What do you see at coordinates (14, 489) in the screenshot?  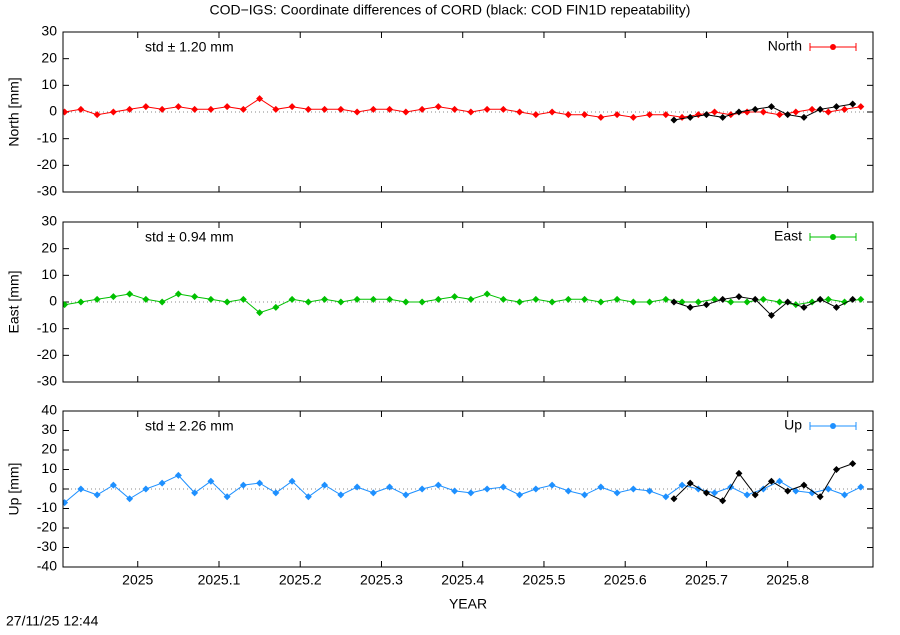 I see `y-axis-label: Up [mm]` at bounding box center [14, 489].